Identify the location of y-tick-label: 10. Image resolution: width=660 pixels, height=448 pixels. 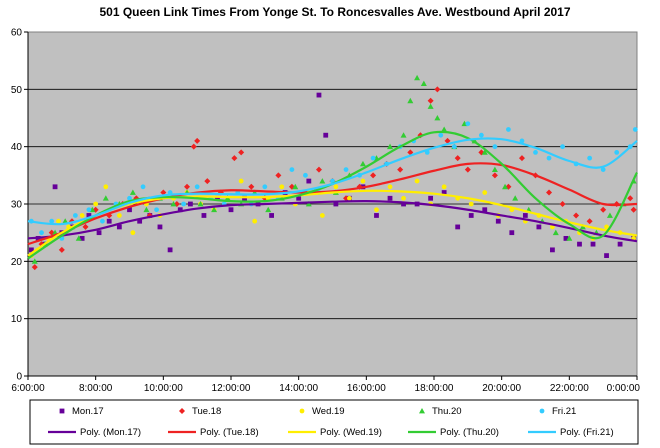
(17, 319).